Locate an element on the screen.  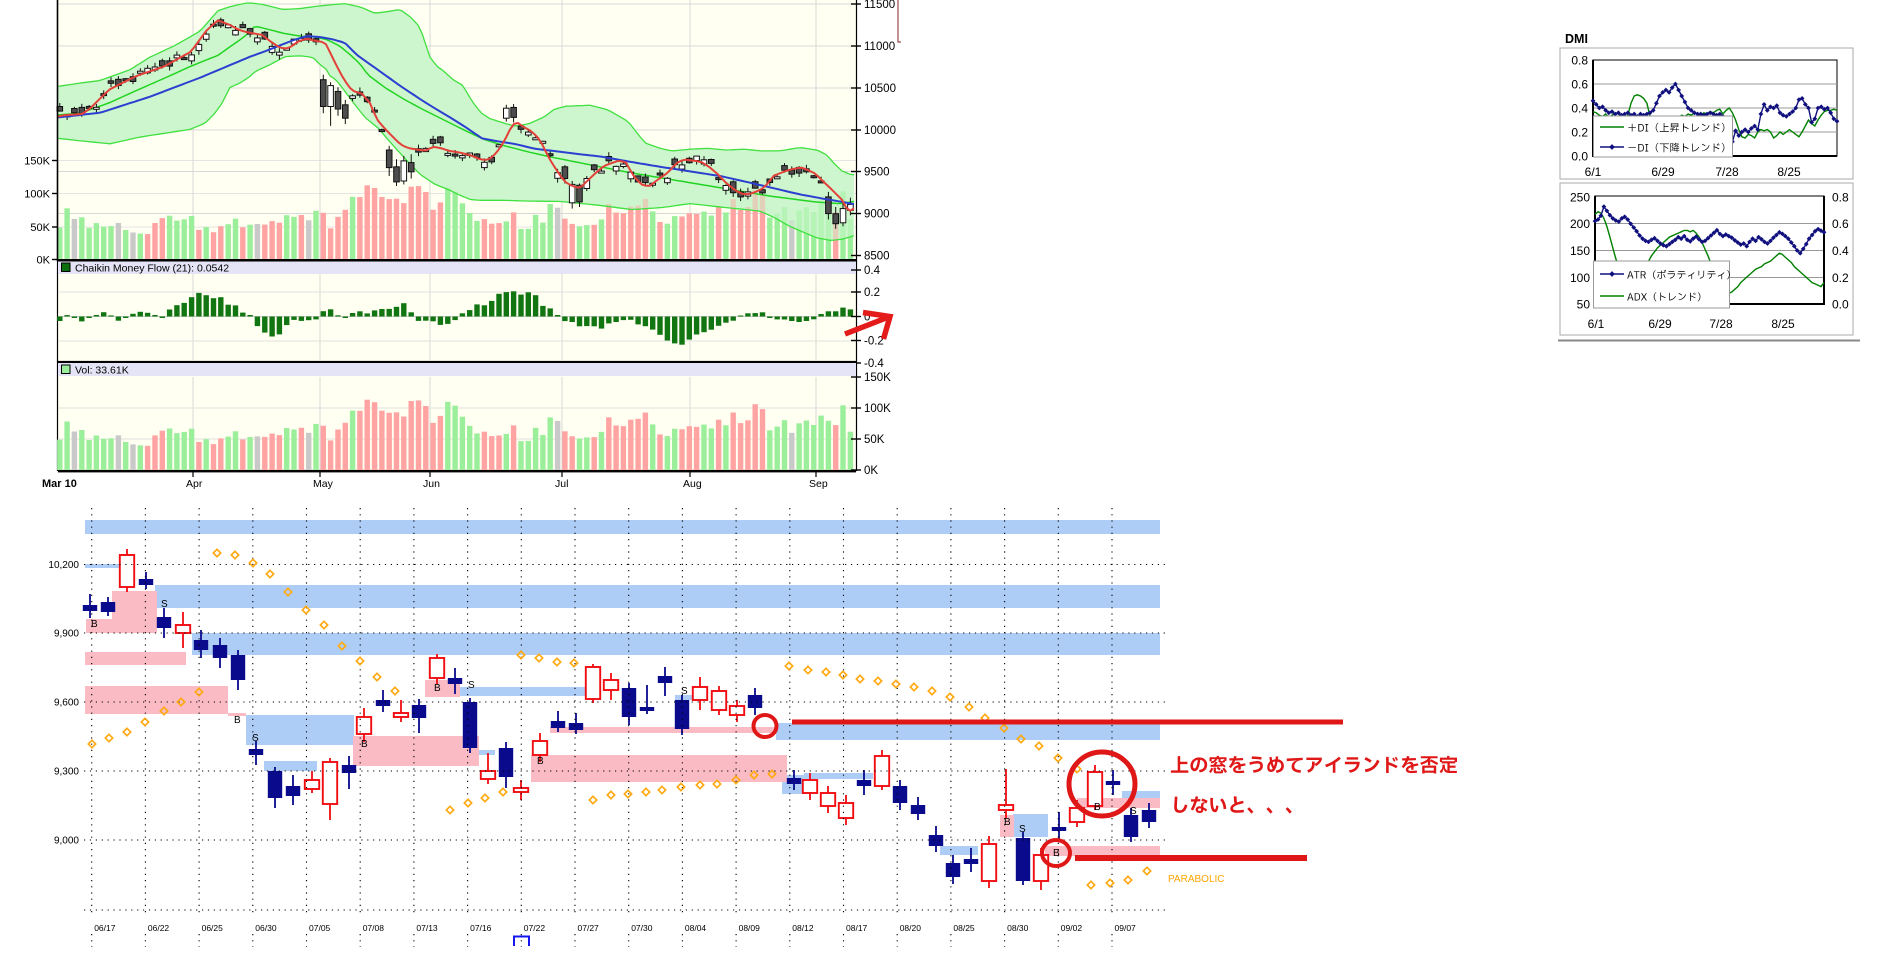
svg-text: 07/27 is located at coordinates (589, 928).